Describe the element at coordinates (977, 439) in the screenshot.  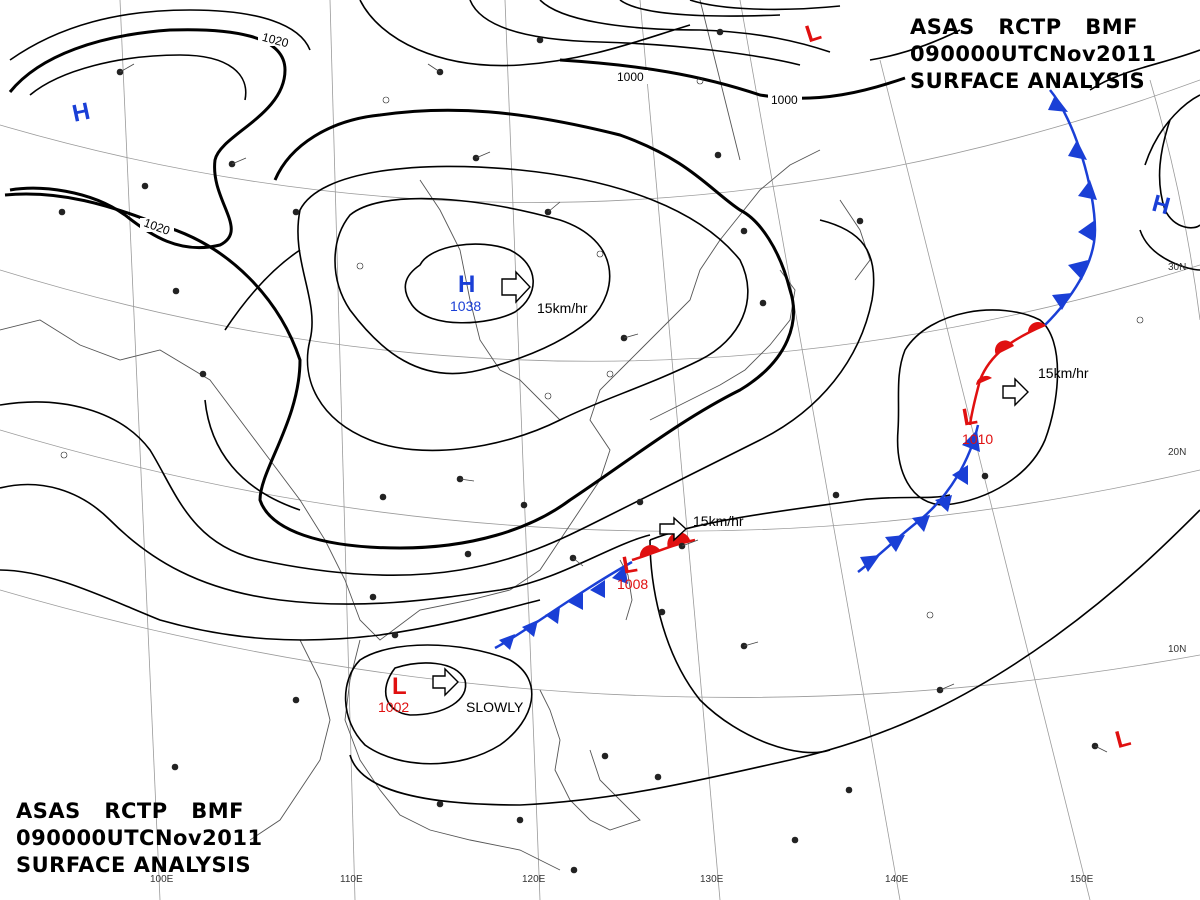
I see `low-value: 1010` at that location.